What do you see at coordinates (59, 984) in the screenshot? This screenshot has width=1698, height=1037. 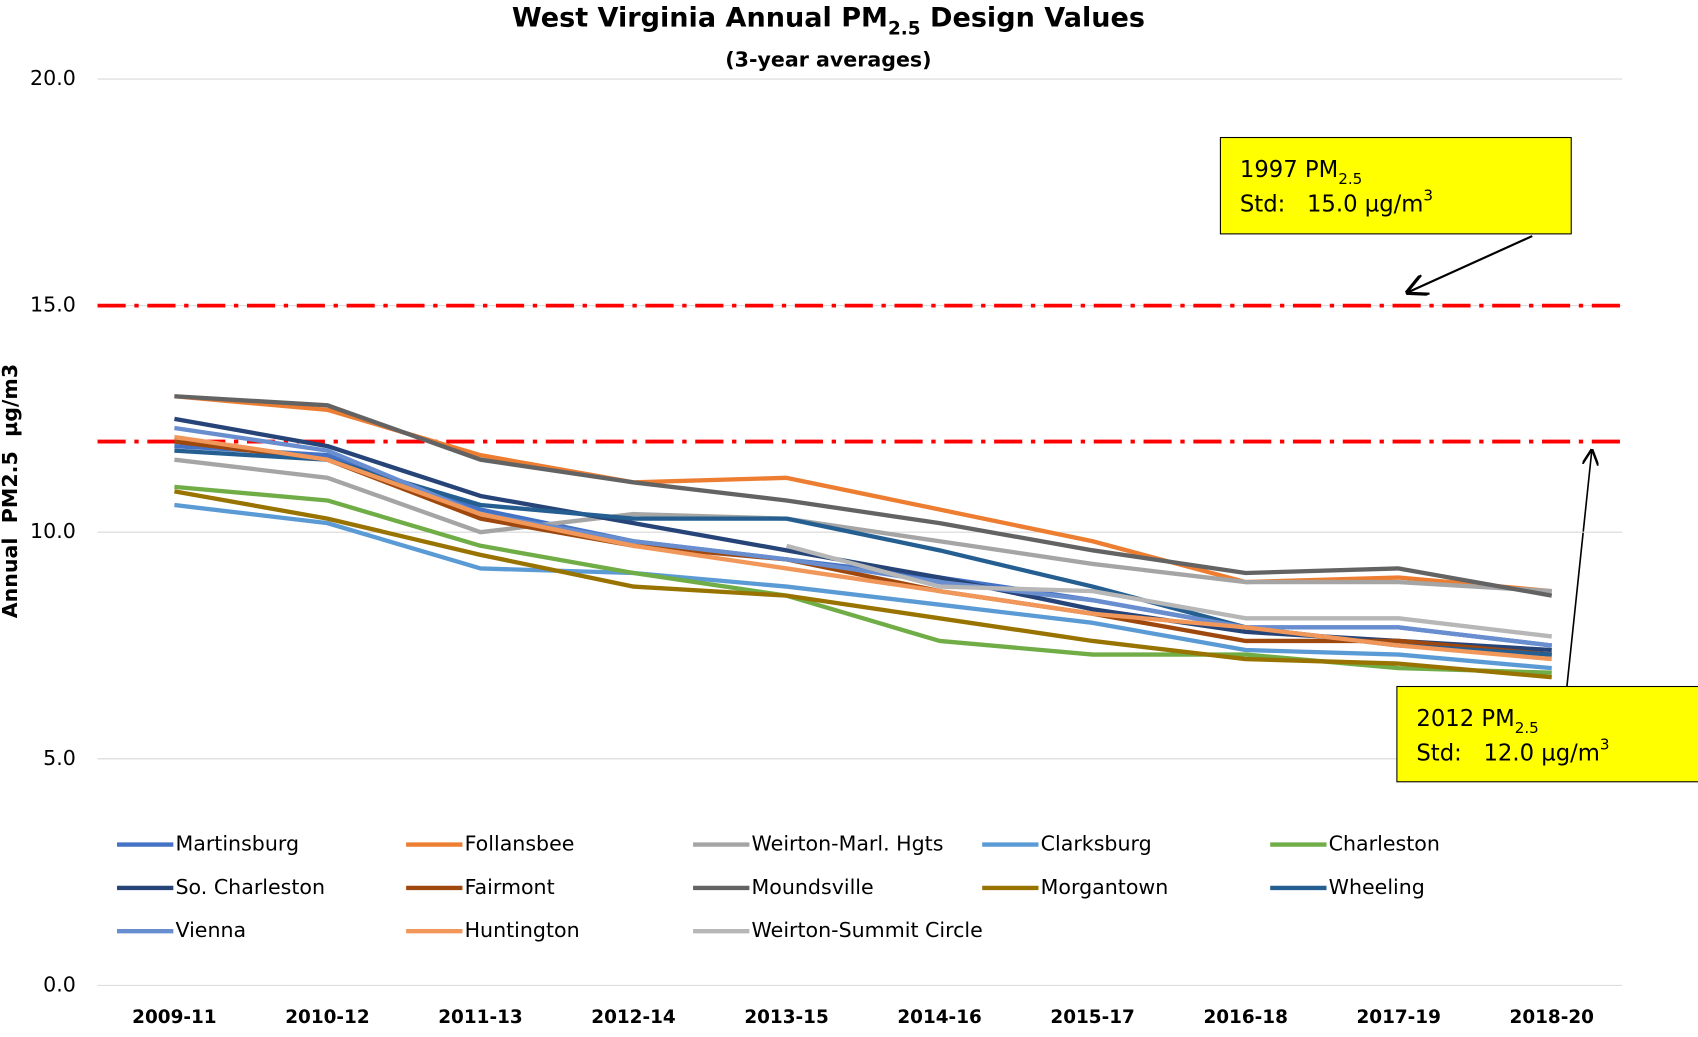 I see `y-tick-label: 0.0` at bounding box center [59, 984].